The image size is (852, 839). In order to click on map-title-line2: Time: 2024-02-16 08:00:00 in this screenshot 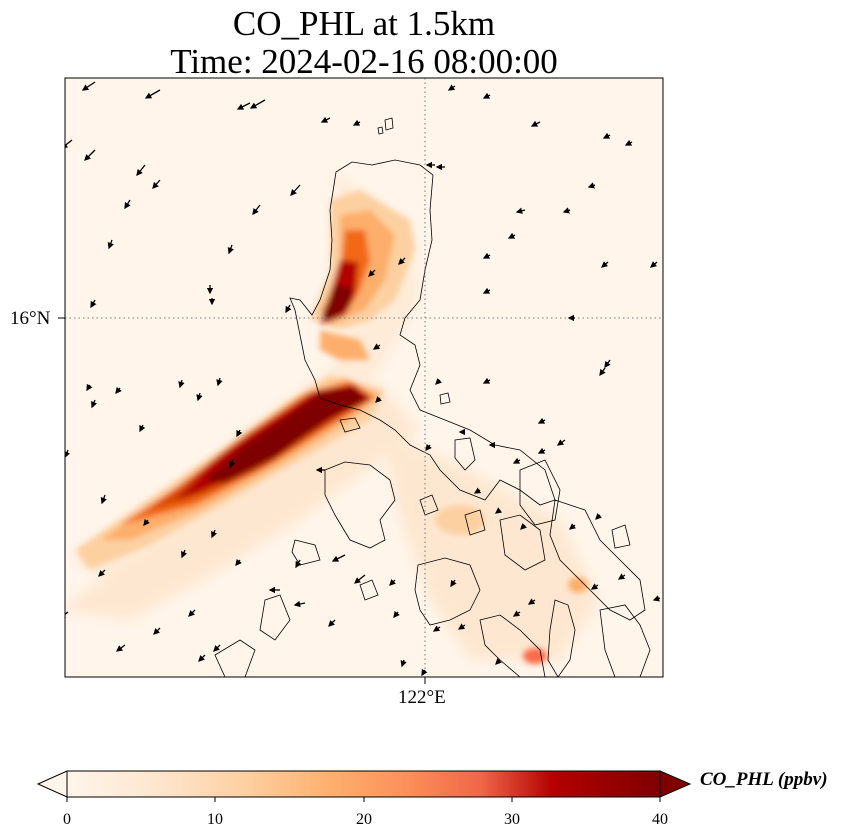, I will do `click(364, 61)`.